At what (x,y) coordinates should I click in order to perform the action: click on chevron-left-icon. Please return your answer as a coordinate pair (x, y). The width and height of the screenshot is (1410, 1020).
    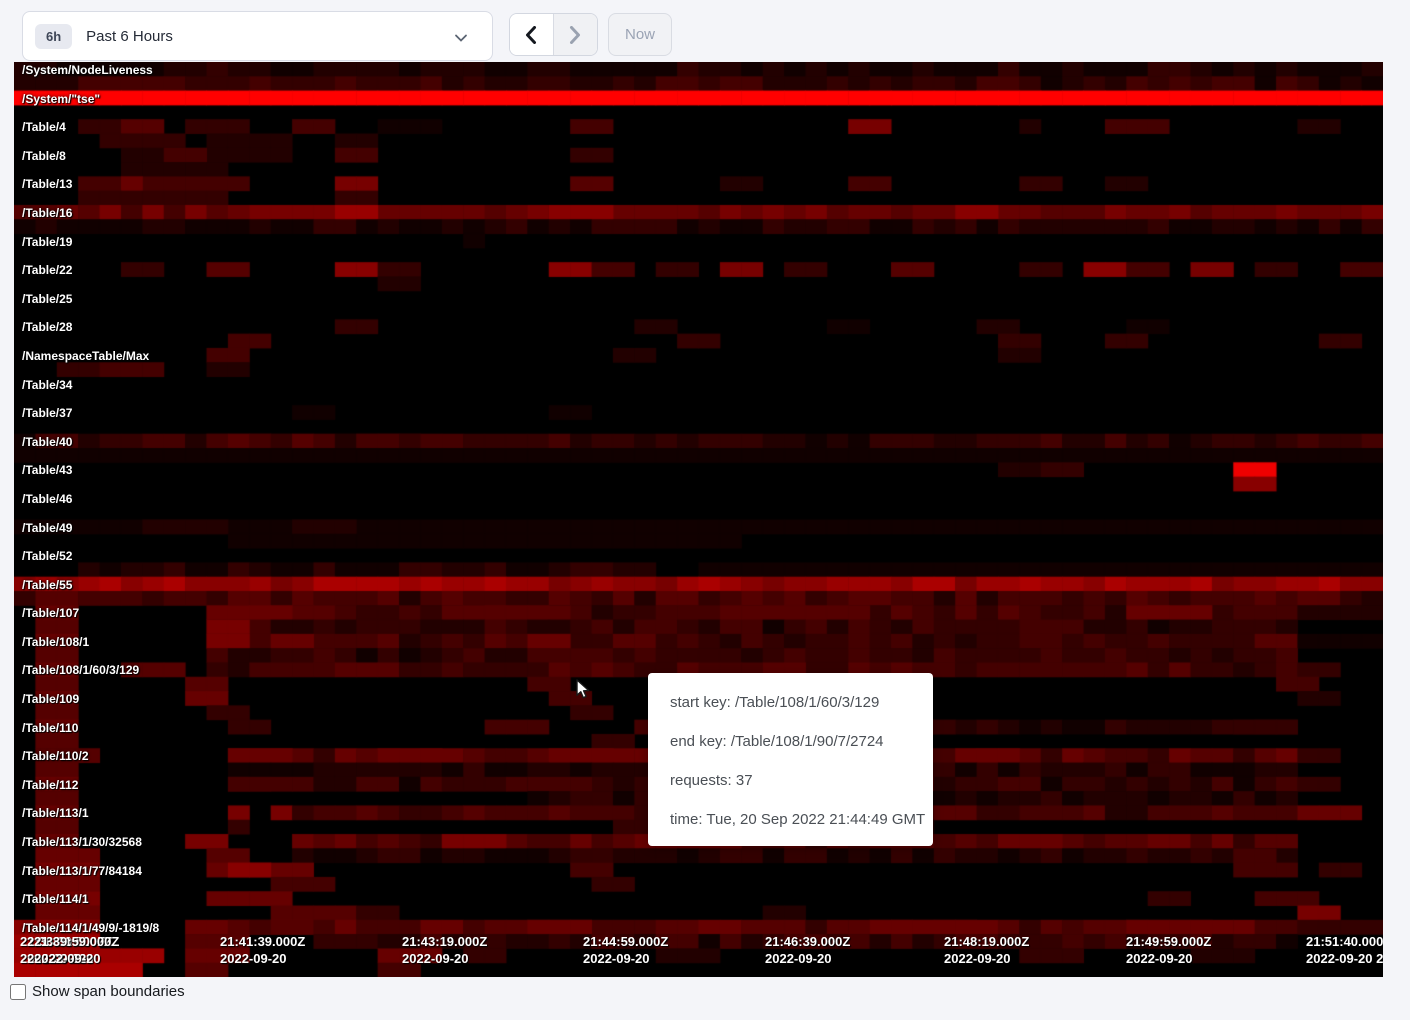
    Looking at the image, I should click on (531, 34).